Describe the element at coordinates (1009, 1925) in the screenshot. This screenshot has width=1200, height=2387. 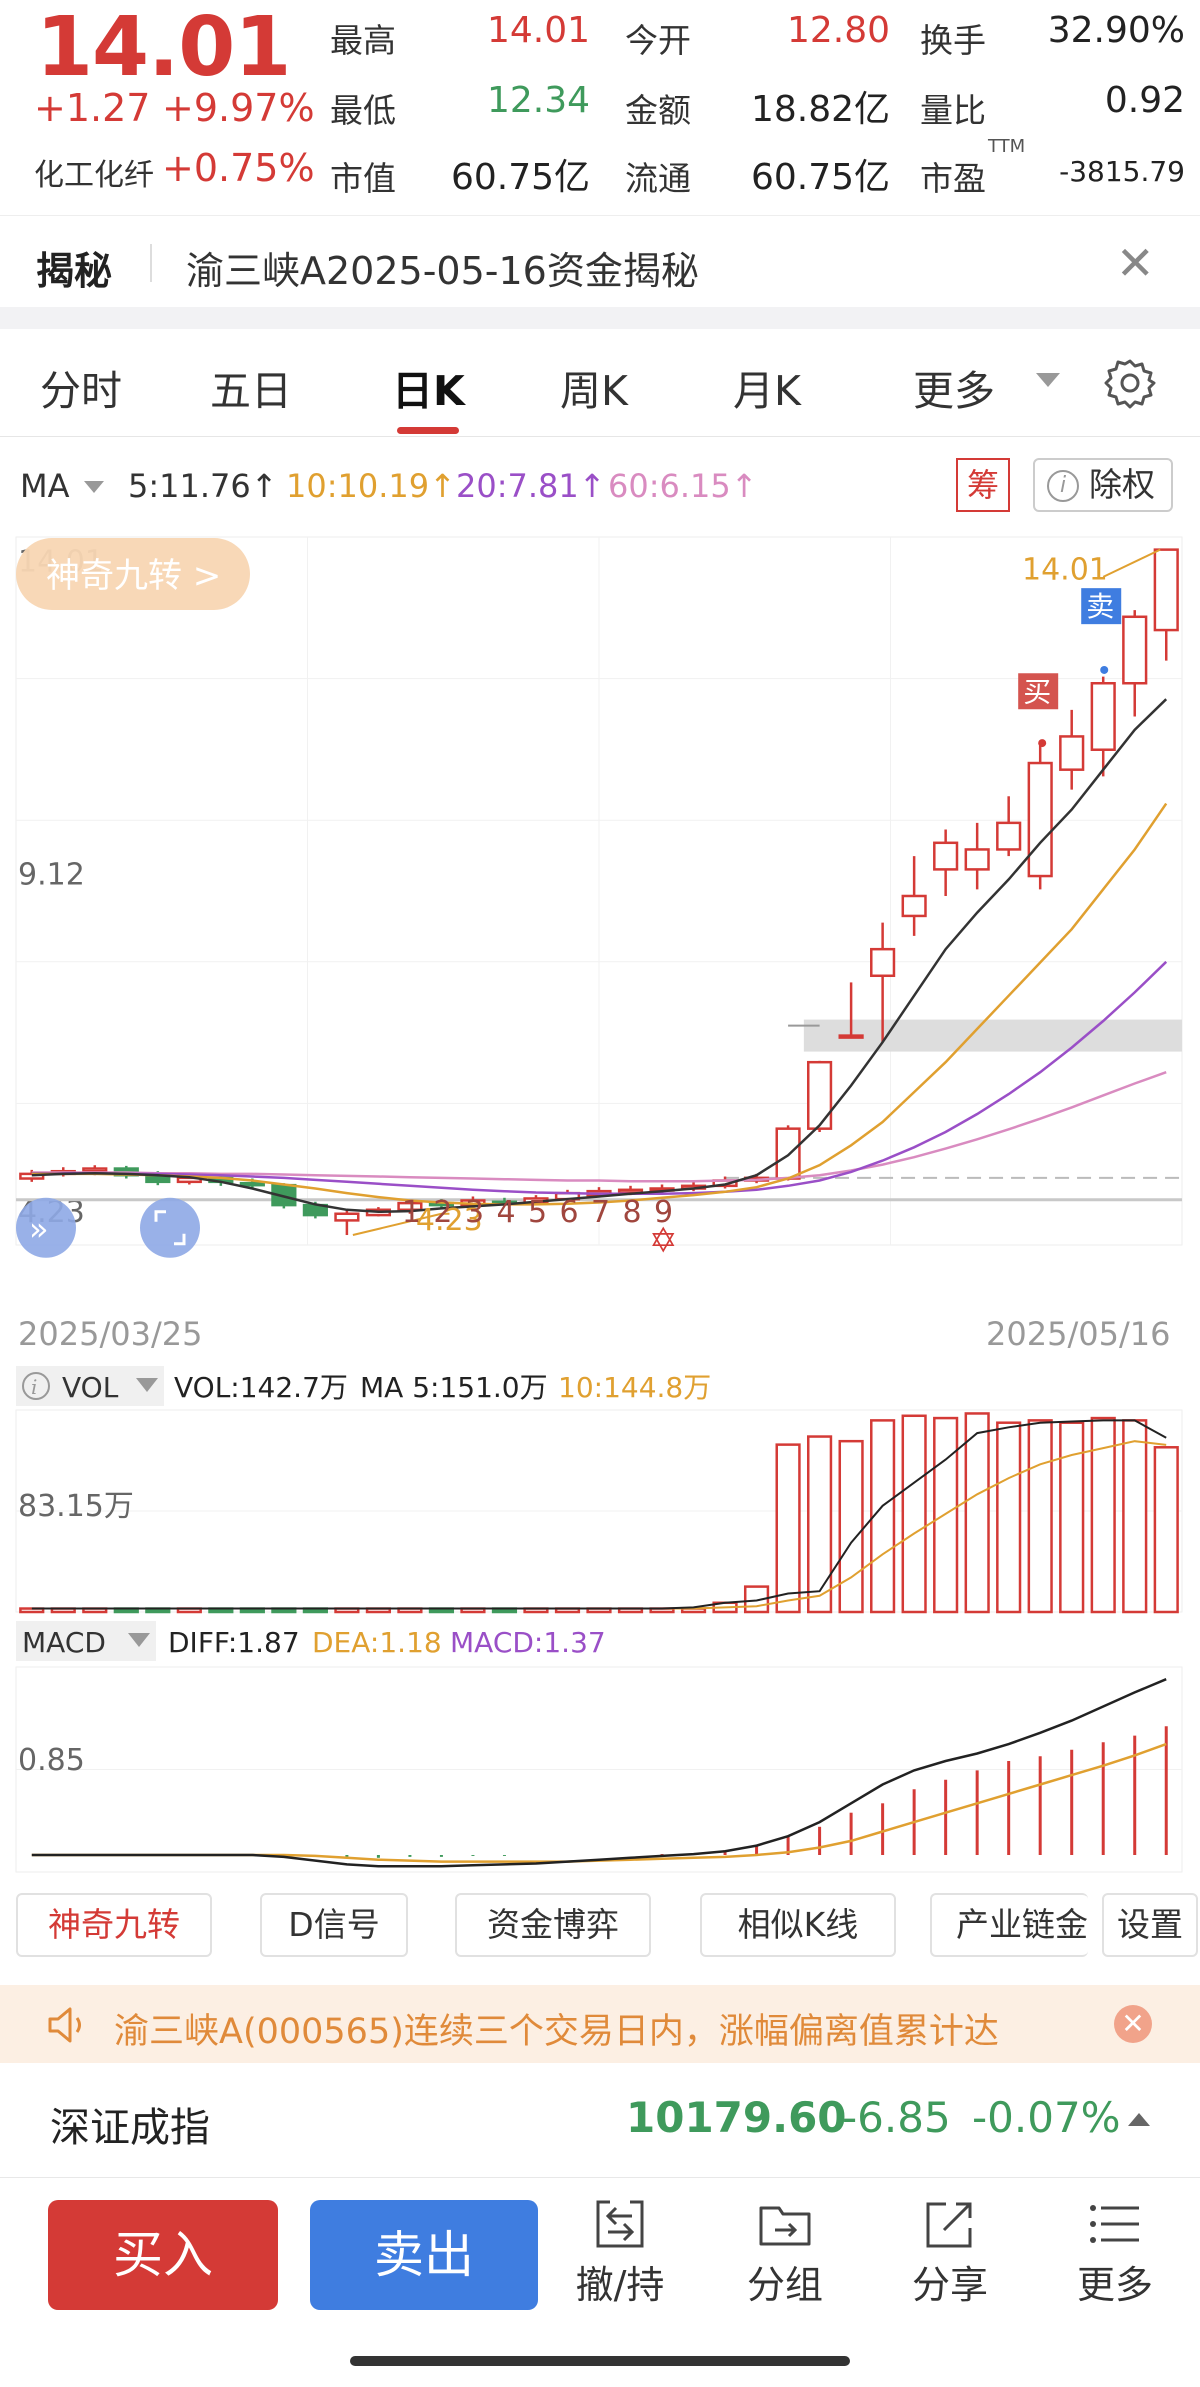
I see `industry-chain-button: 产业链金` at that location.